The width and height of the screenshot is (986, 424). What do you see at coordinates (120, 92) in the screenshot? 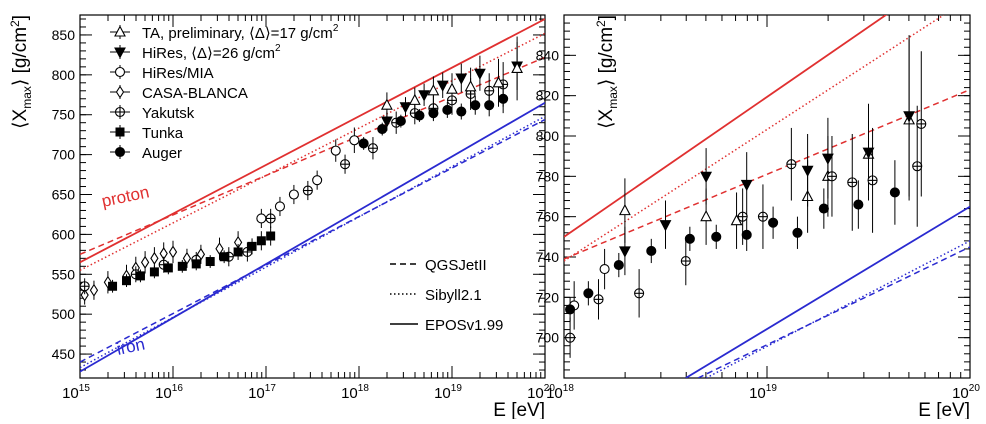
I see `legend-marker-casa` at bounding box center [120, 92].